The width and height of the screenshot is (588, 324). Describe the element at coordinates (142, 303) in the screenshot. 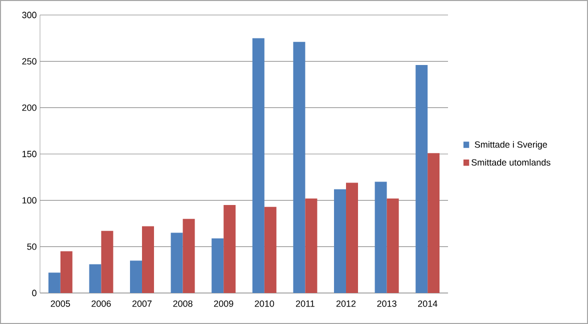

I see `x-tick-label: 2007` at that location.